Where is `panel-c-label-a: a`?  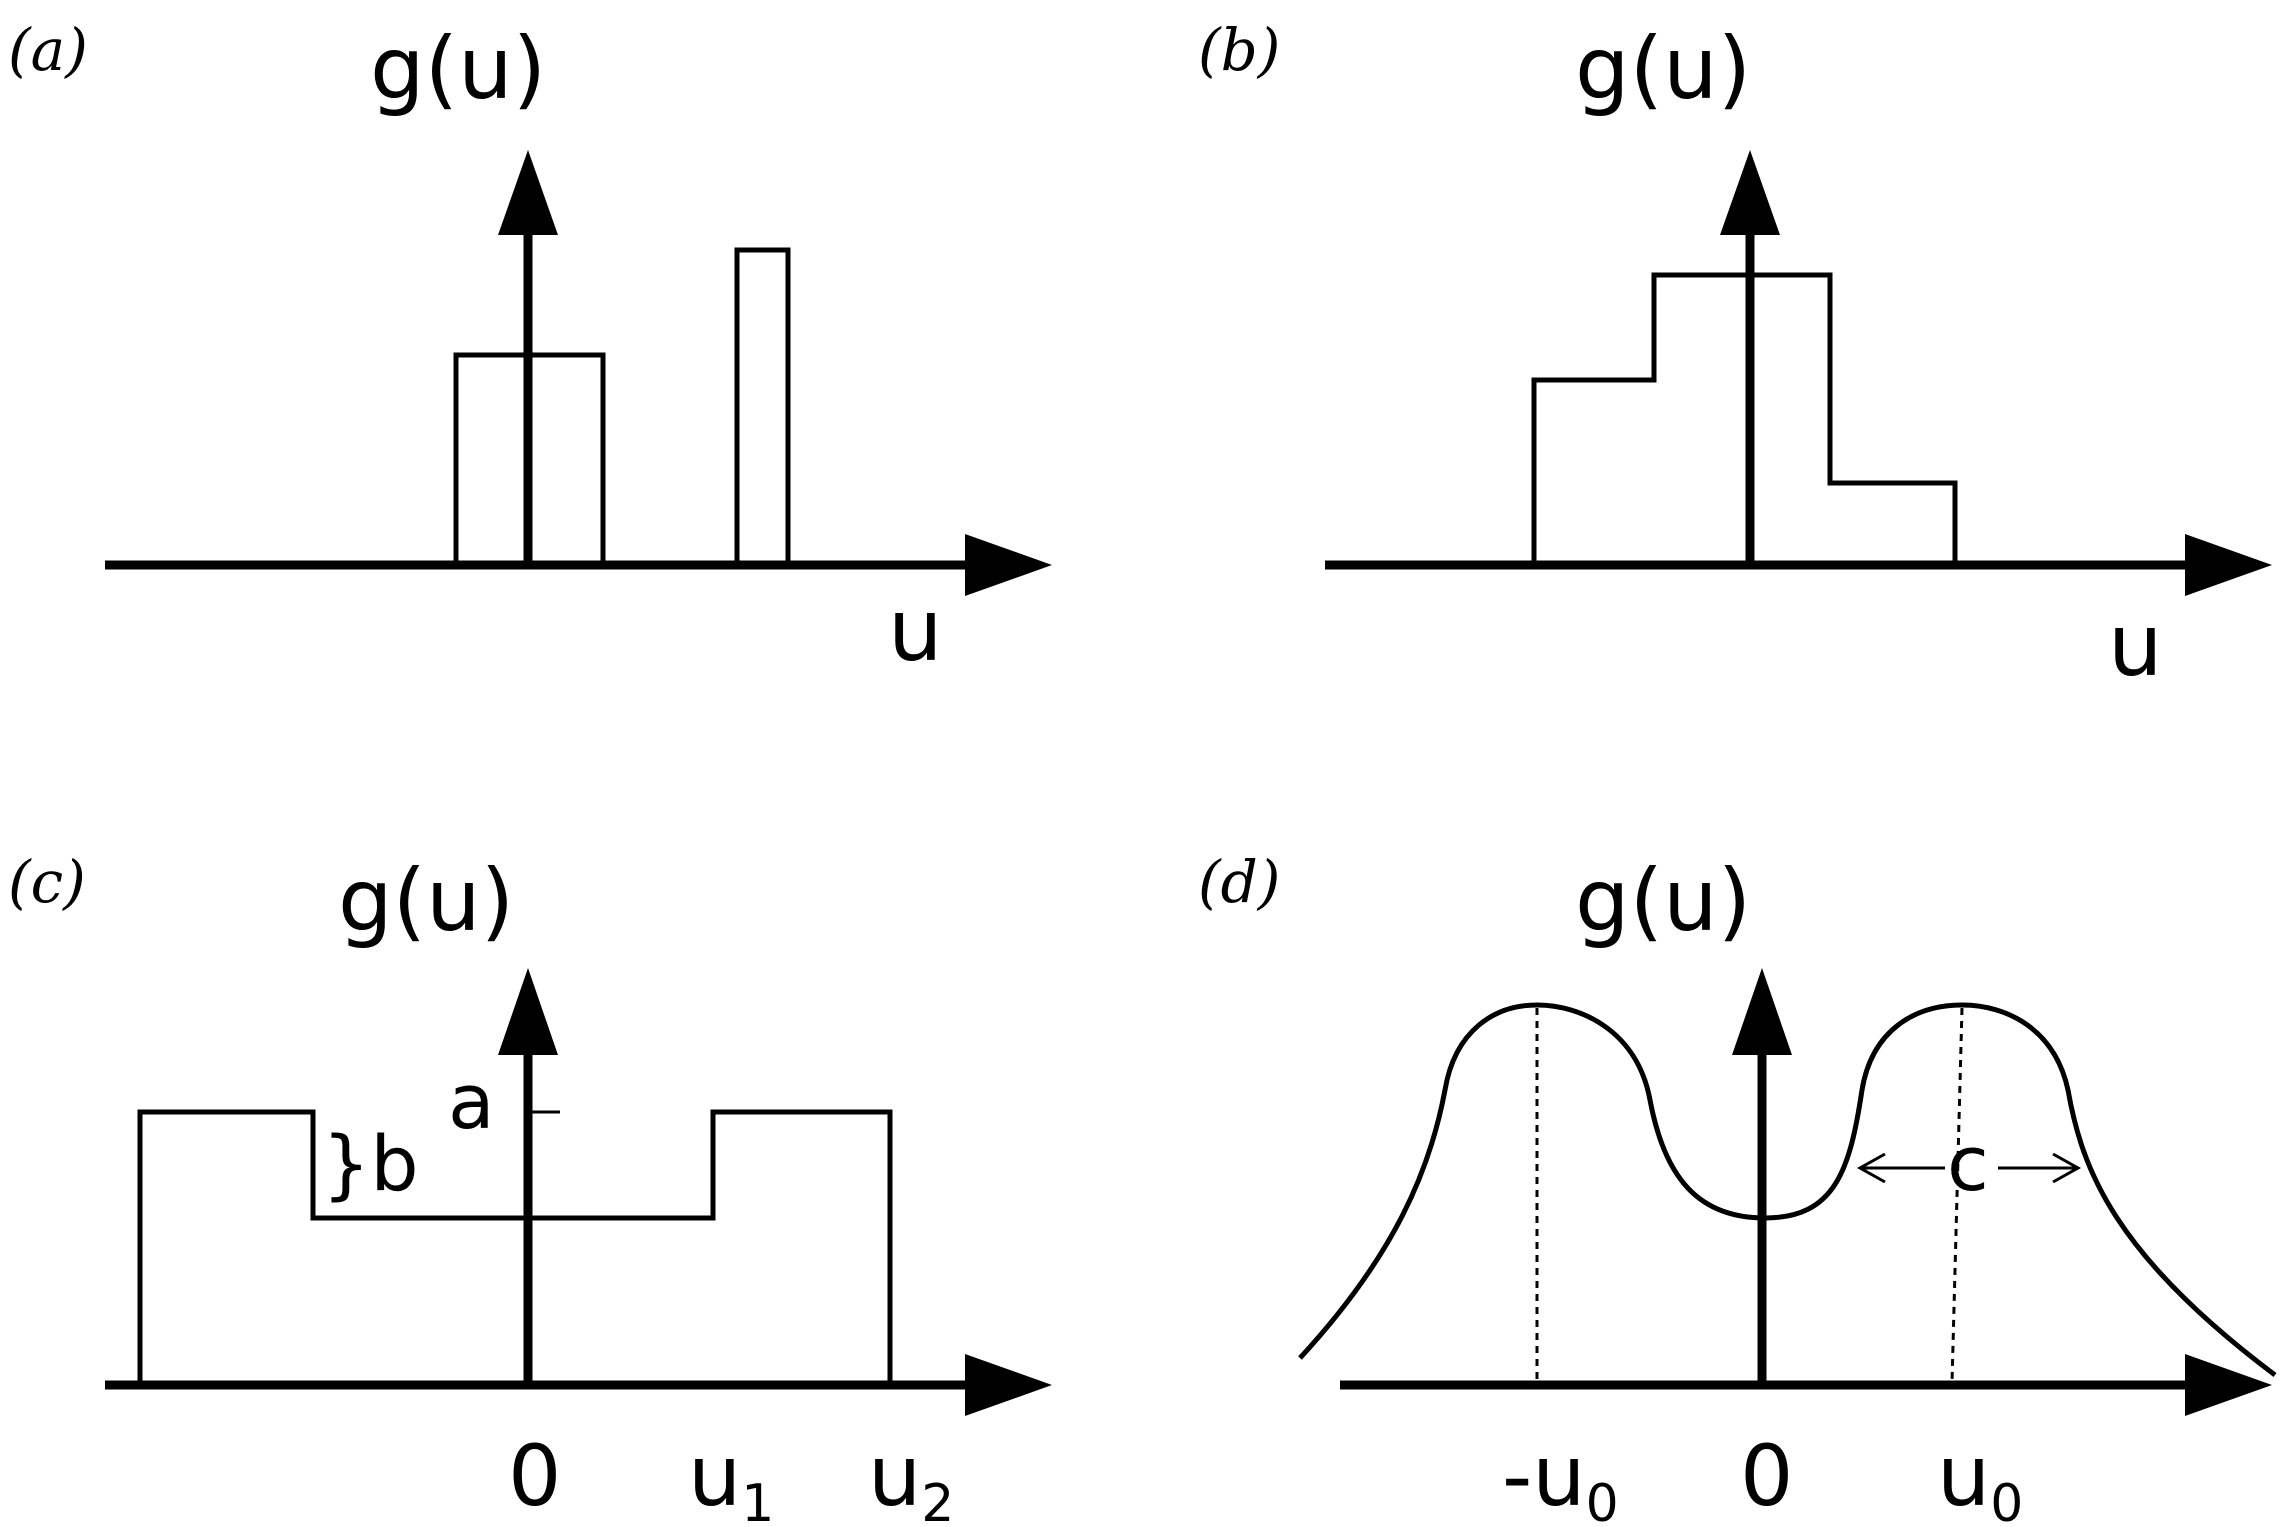
panel-c-label-a: a is located at coordinates (471, 1101).